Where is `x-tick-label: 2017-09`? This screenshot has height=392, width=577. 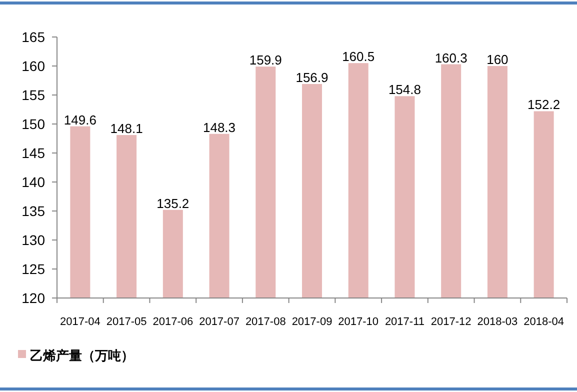
x-tick-label: 2017-09 is located at coordinates (312, 322).